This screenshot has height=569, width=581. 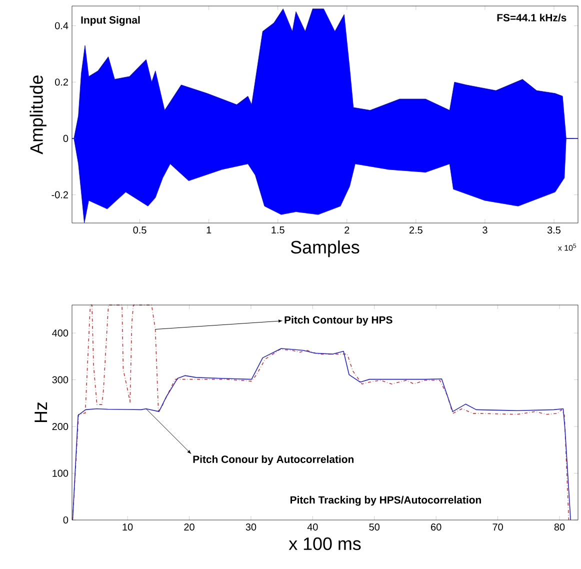 What do you see at coordinates (278, 230) in the screenshot?
I see `x-tick-label: 1.5` at bounding box center [278, 230].